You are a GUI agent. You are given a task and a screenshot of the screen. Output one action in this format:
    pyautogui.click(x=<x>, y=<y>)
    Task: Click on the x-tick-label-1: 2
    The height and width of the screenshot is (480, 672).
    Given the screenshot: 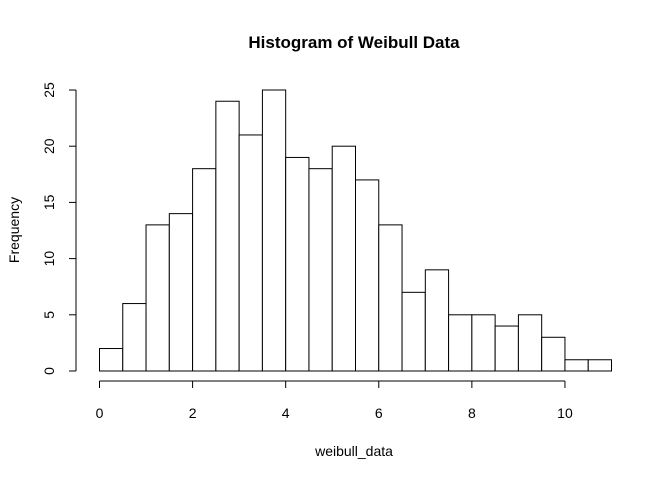 What is the action you would take?
    pyautogui.click(x=193, y=413)
    